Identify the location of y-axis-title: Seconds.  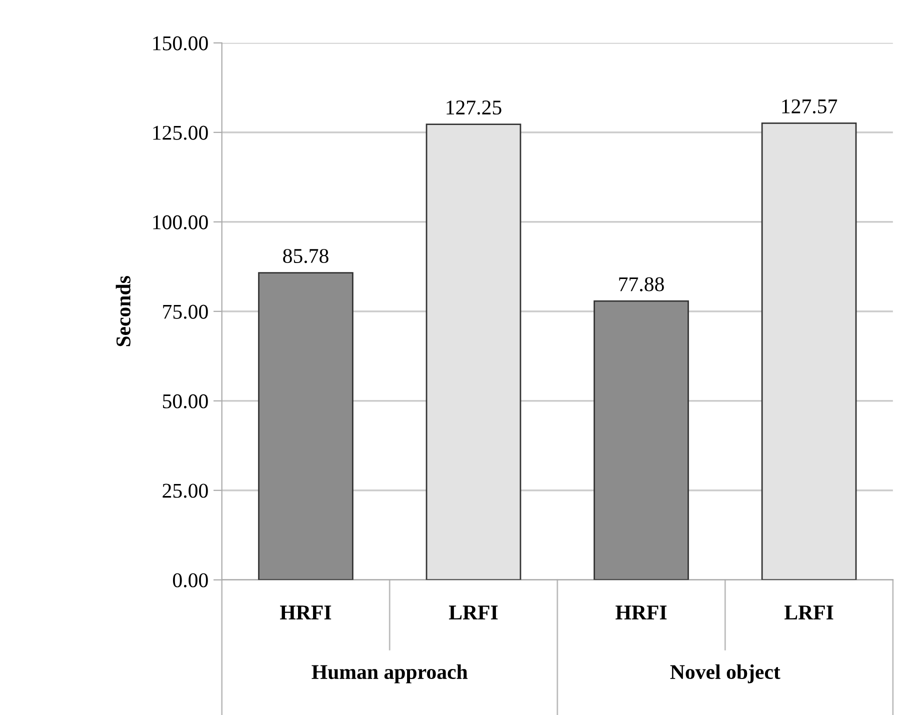
(123, 311).